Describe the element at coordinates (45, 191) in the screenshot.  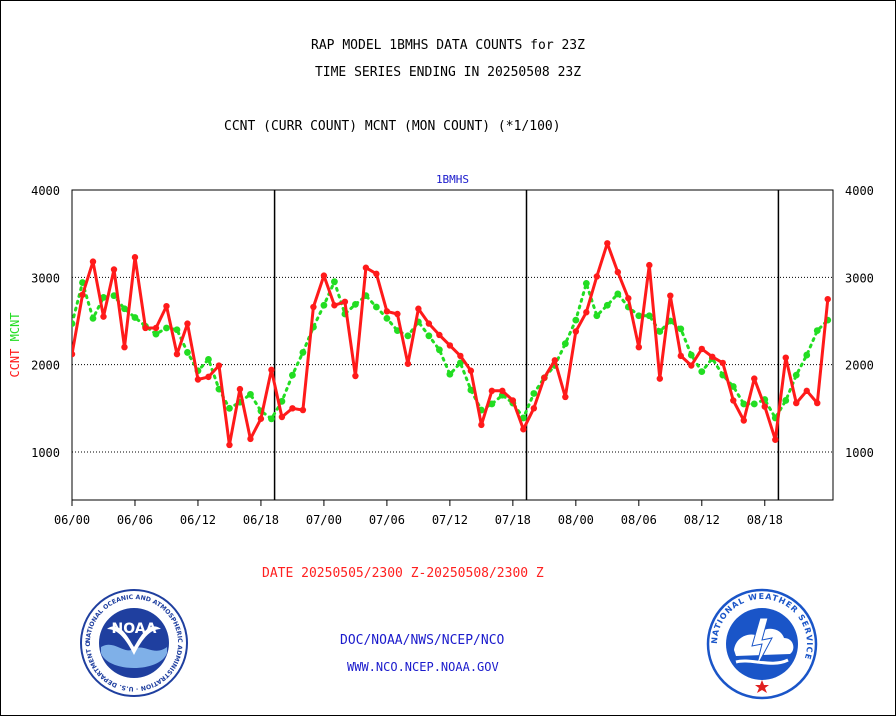
I see `y-tick-label-left: 4000` at that location.